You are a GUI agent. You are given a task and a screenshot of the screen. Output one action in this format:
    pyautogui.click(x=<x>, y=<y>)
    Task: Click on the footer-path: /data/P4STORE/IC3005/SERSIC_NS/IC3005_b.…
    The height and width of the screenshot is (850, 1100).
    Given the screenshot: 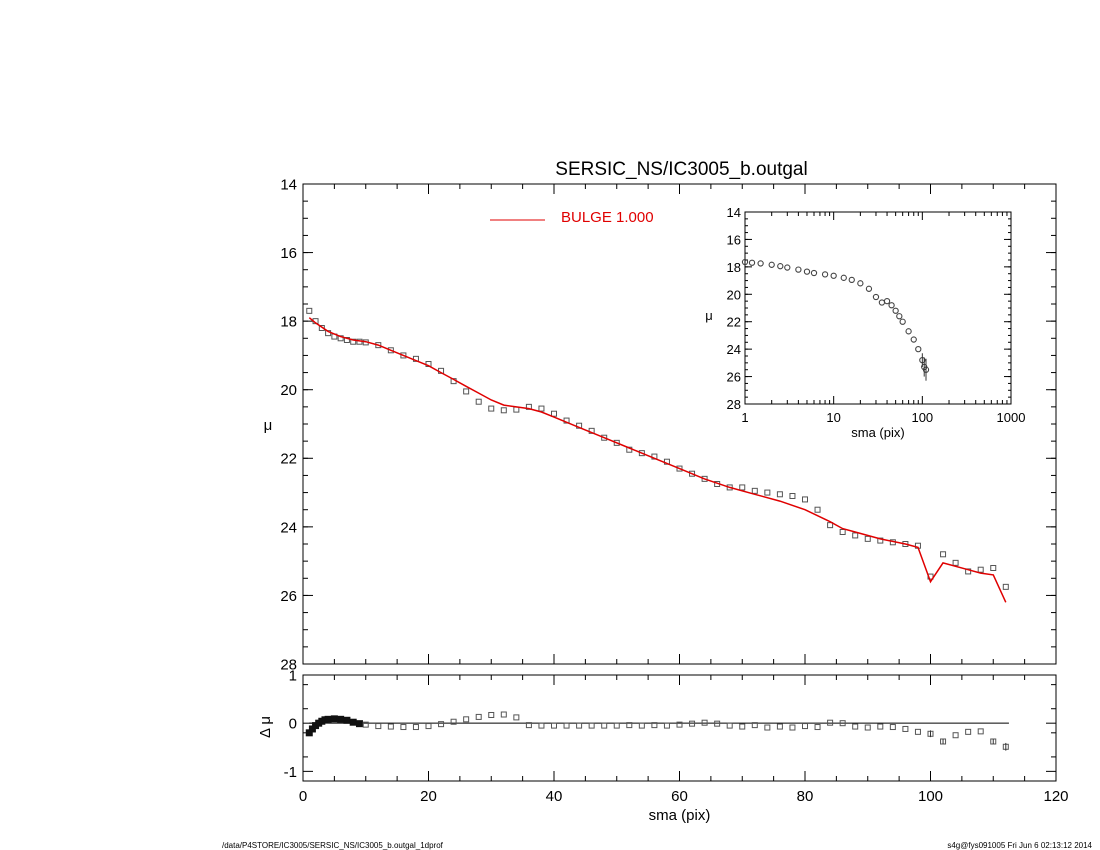 What is the action you would take?
    pyautogui.click(x=332, y=845)
    